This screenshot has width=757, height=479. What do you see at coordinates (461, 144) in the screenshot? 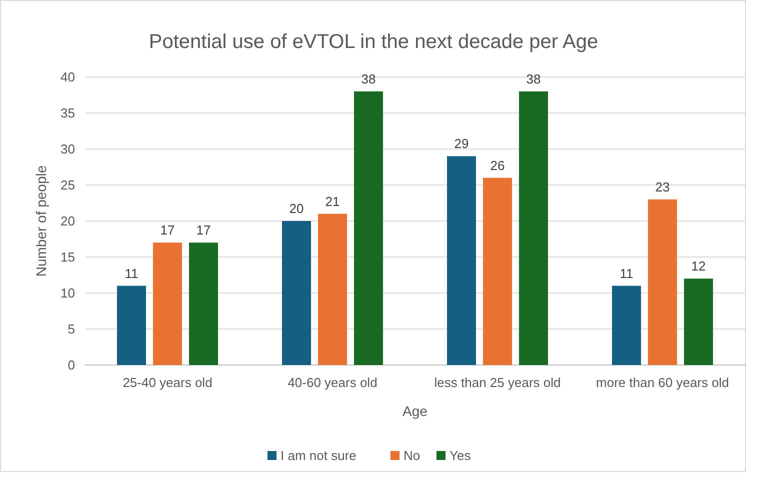
I see `data-label: 29` at bounding box center [461, 144].